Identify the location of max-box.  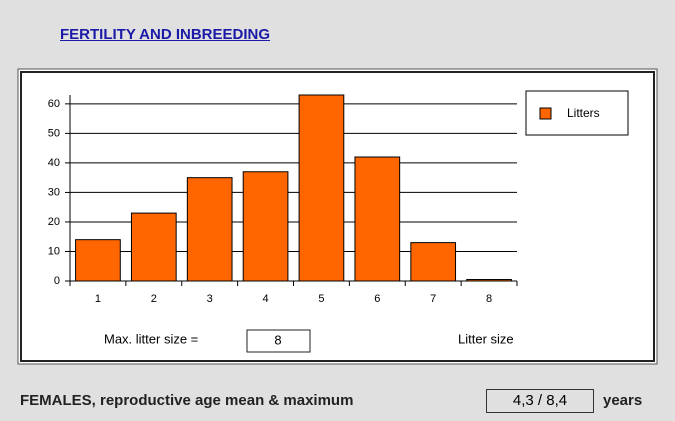
(278, 341).